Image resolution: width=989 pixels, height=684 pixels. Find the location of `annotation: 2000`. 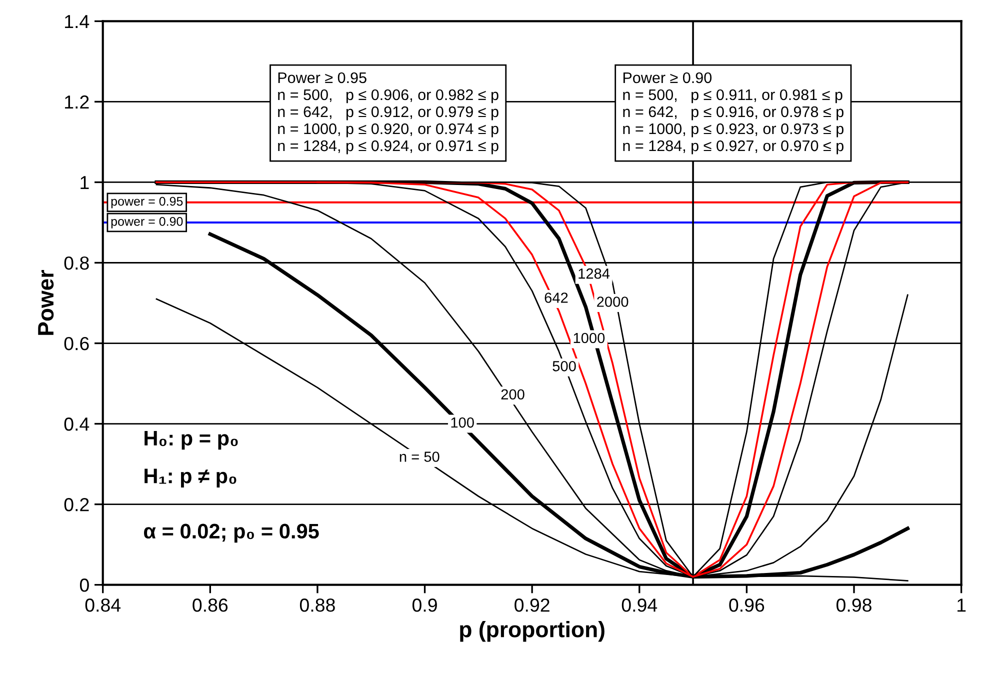

annotation: 2000 is located at coordinates (612, 301).